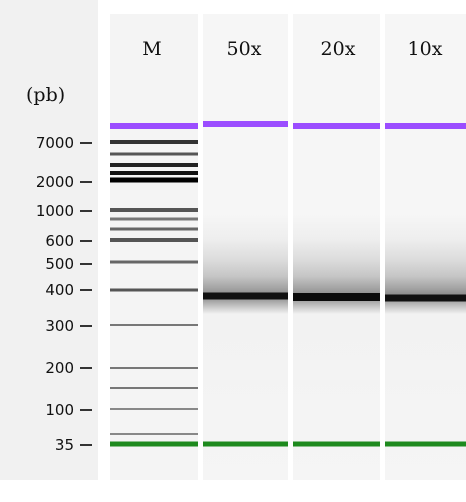  What do you see at coordinates (244, 49) in the screenshot?
I see `lane-label-50x: 50x` at bounding box center [244, 49].